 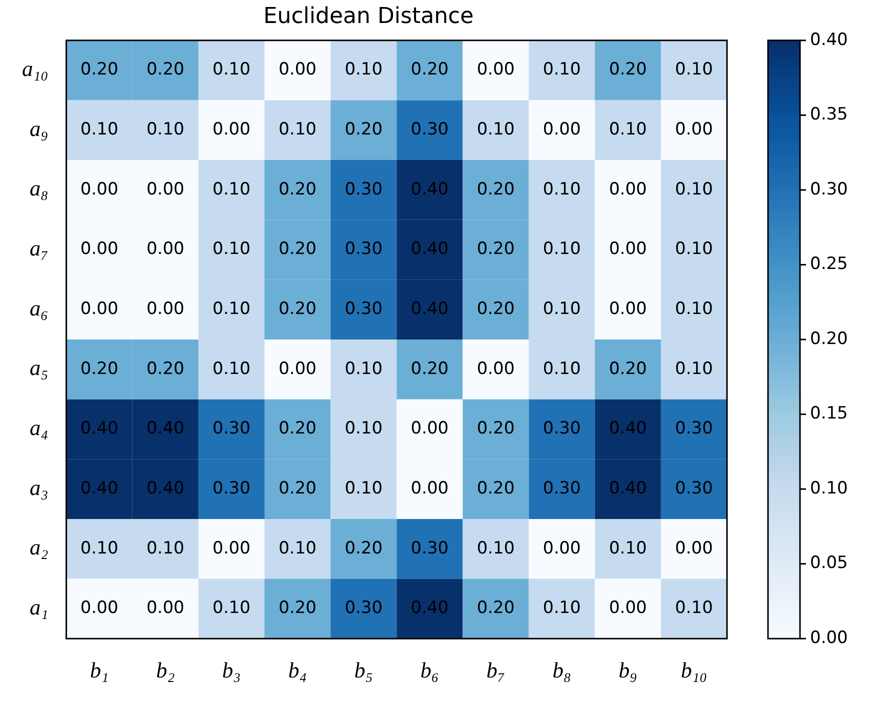 I want to click on y-tick-label: a₁, so click(x=39, y=607).